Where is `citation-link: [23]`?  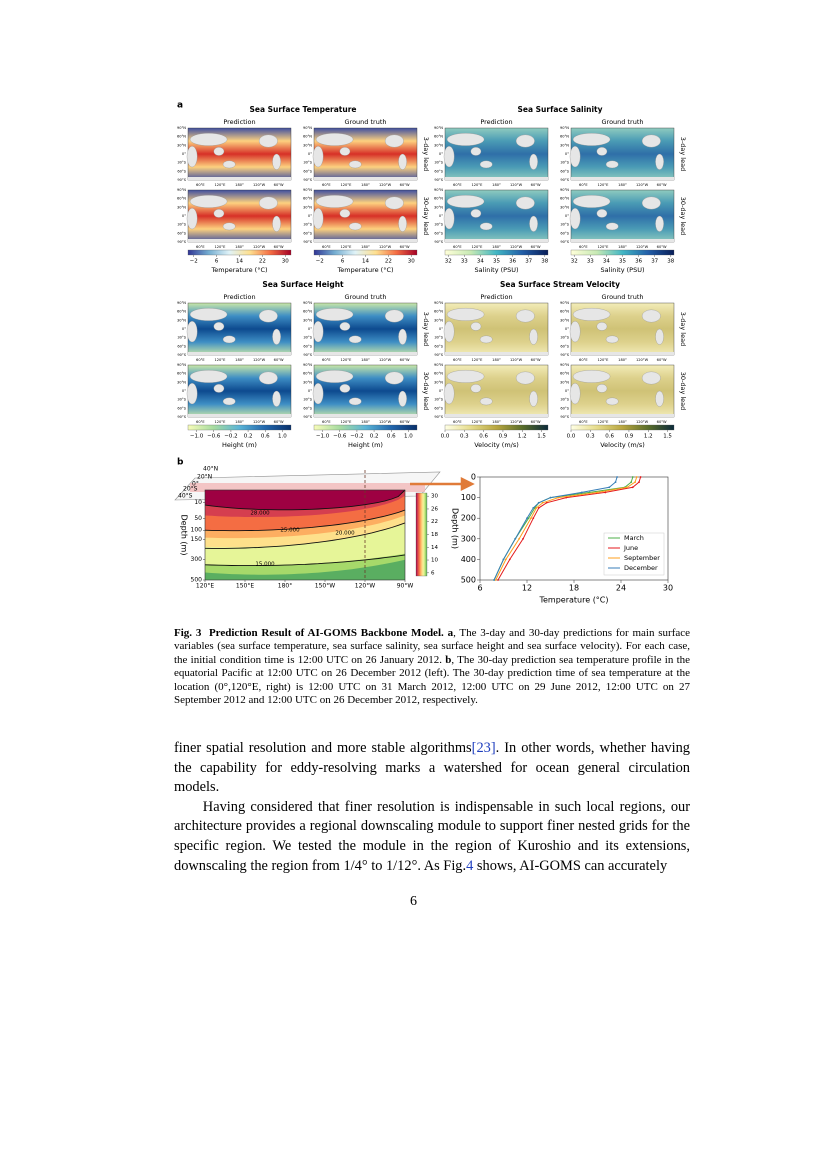 citation-link: [23] is located at coordinates (483, 748).